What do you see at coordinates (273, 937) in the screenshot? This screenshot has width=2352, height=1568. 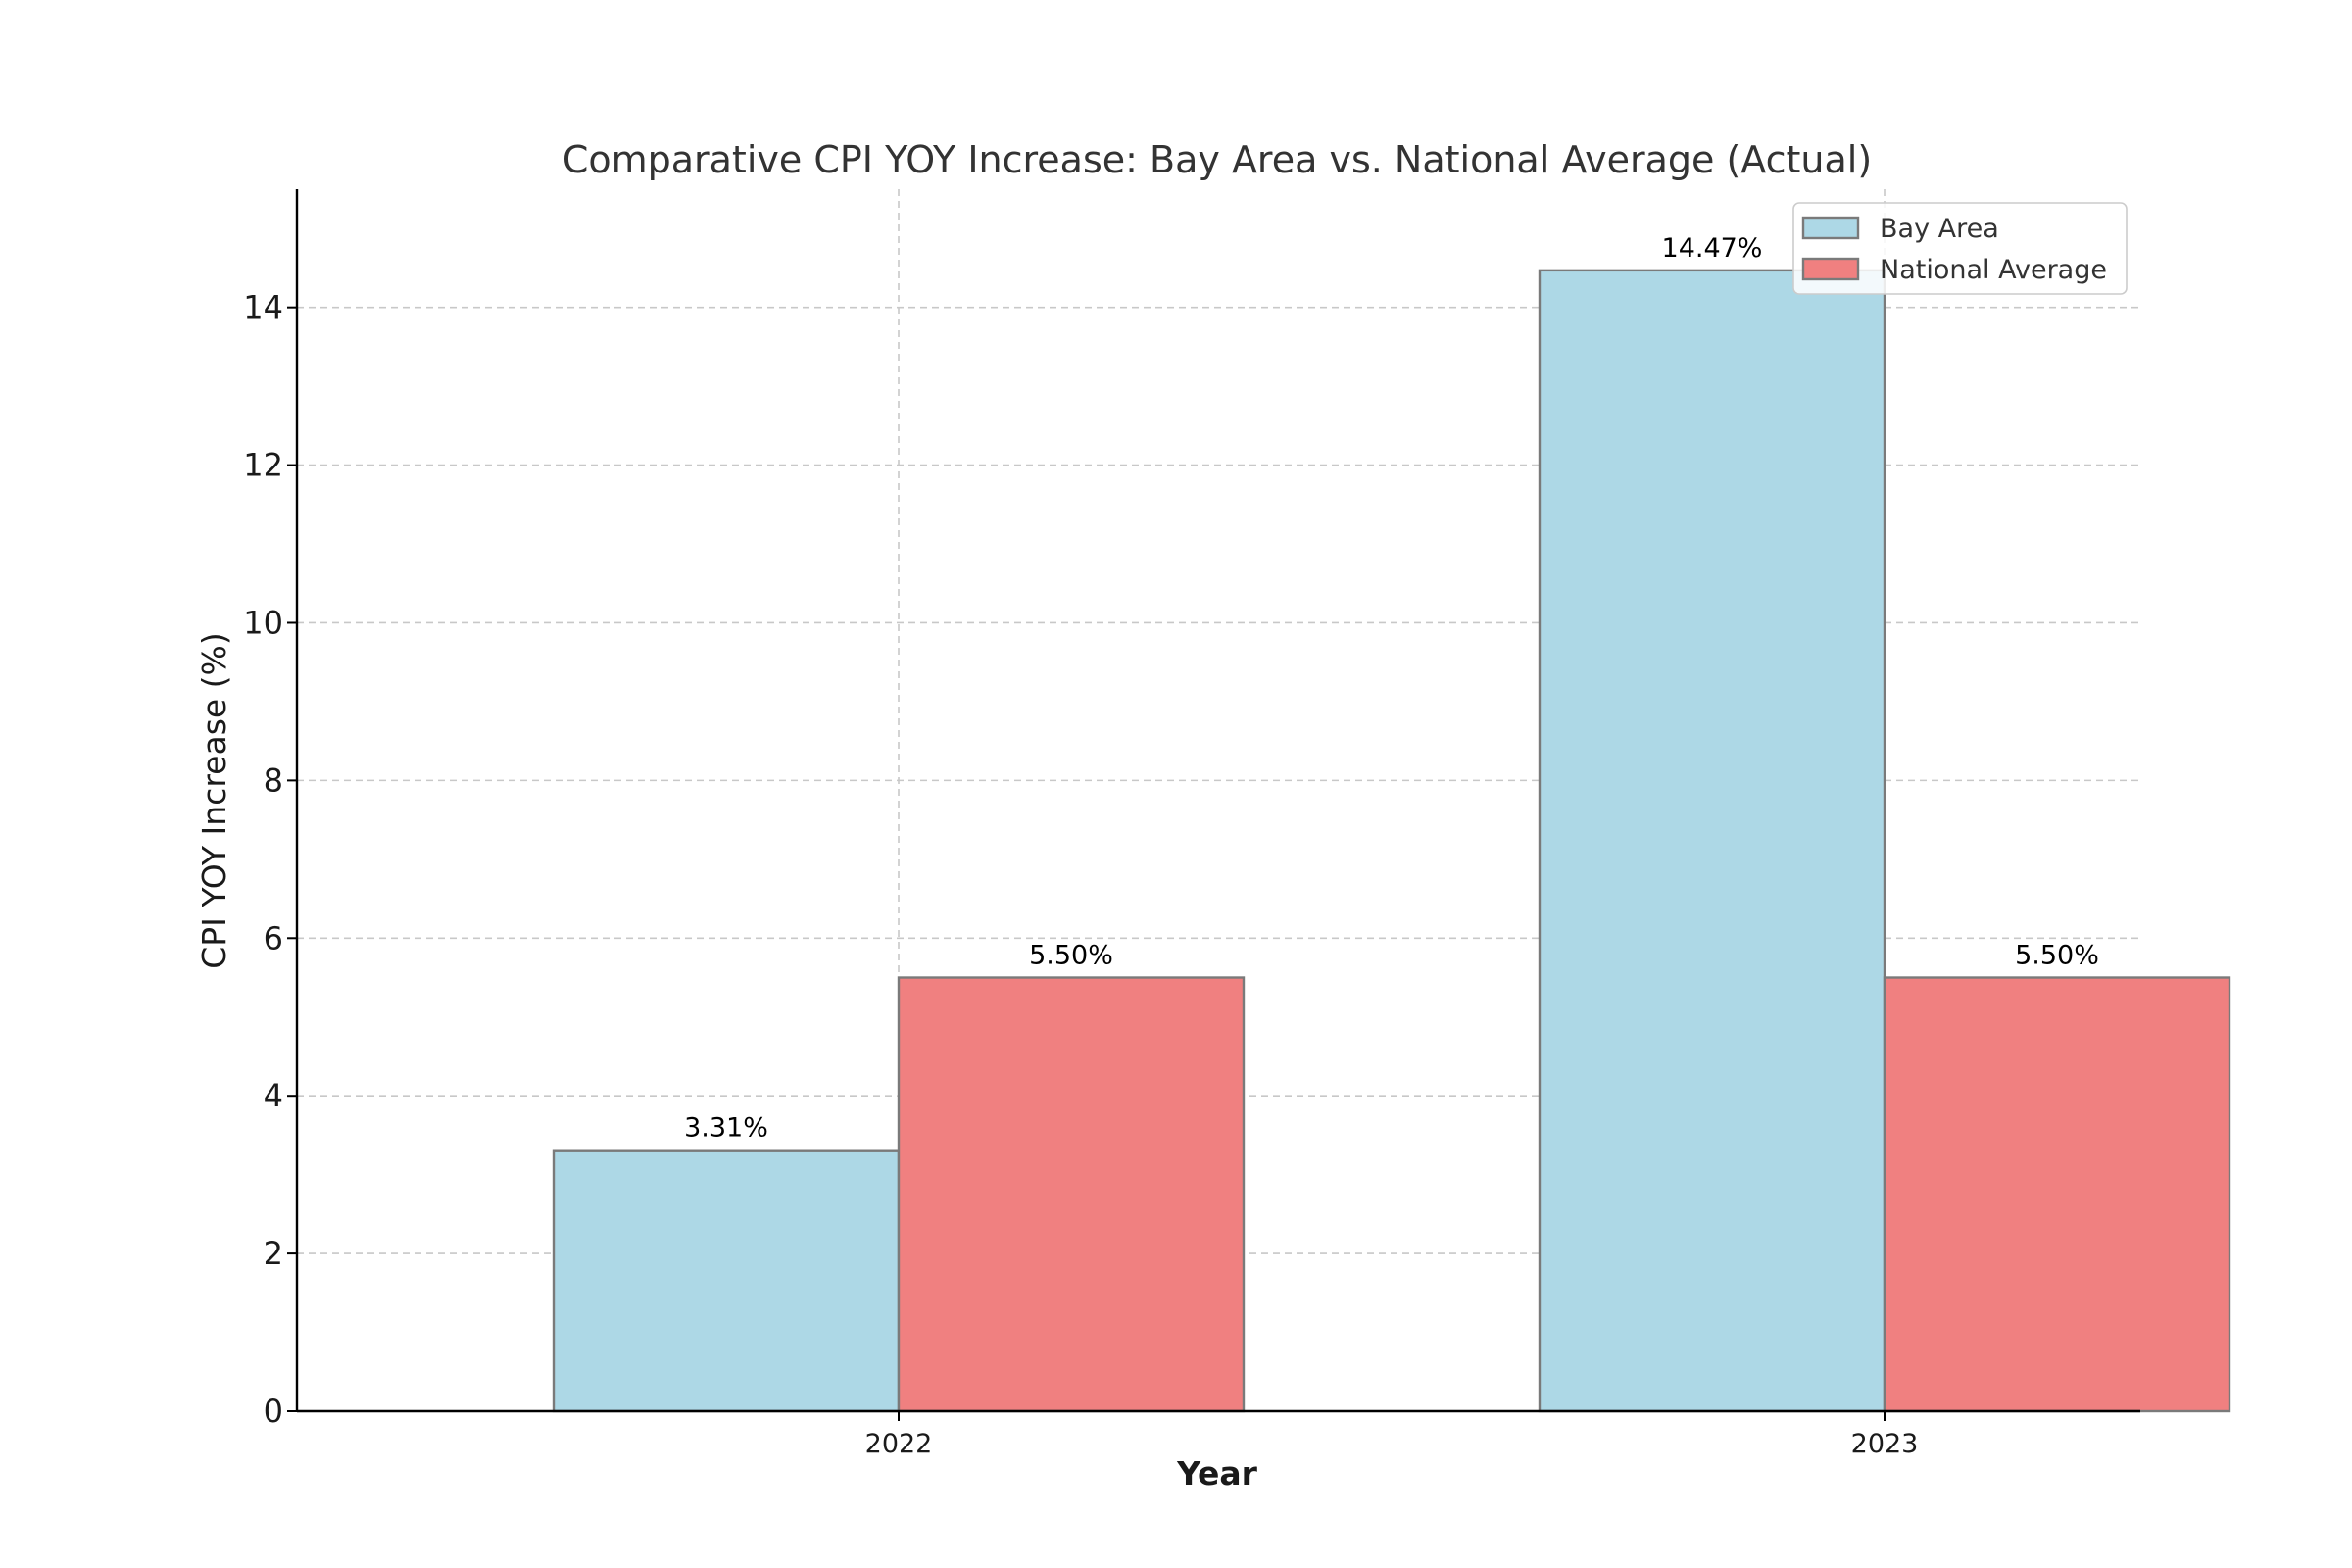 I see `y-tick-label: 6` at bounding box center [273, 937].